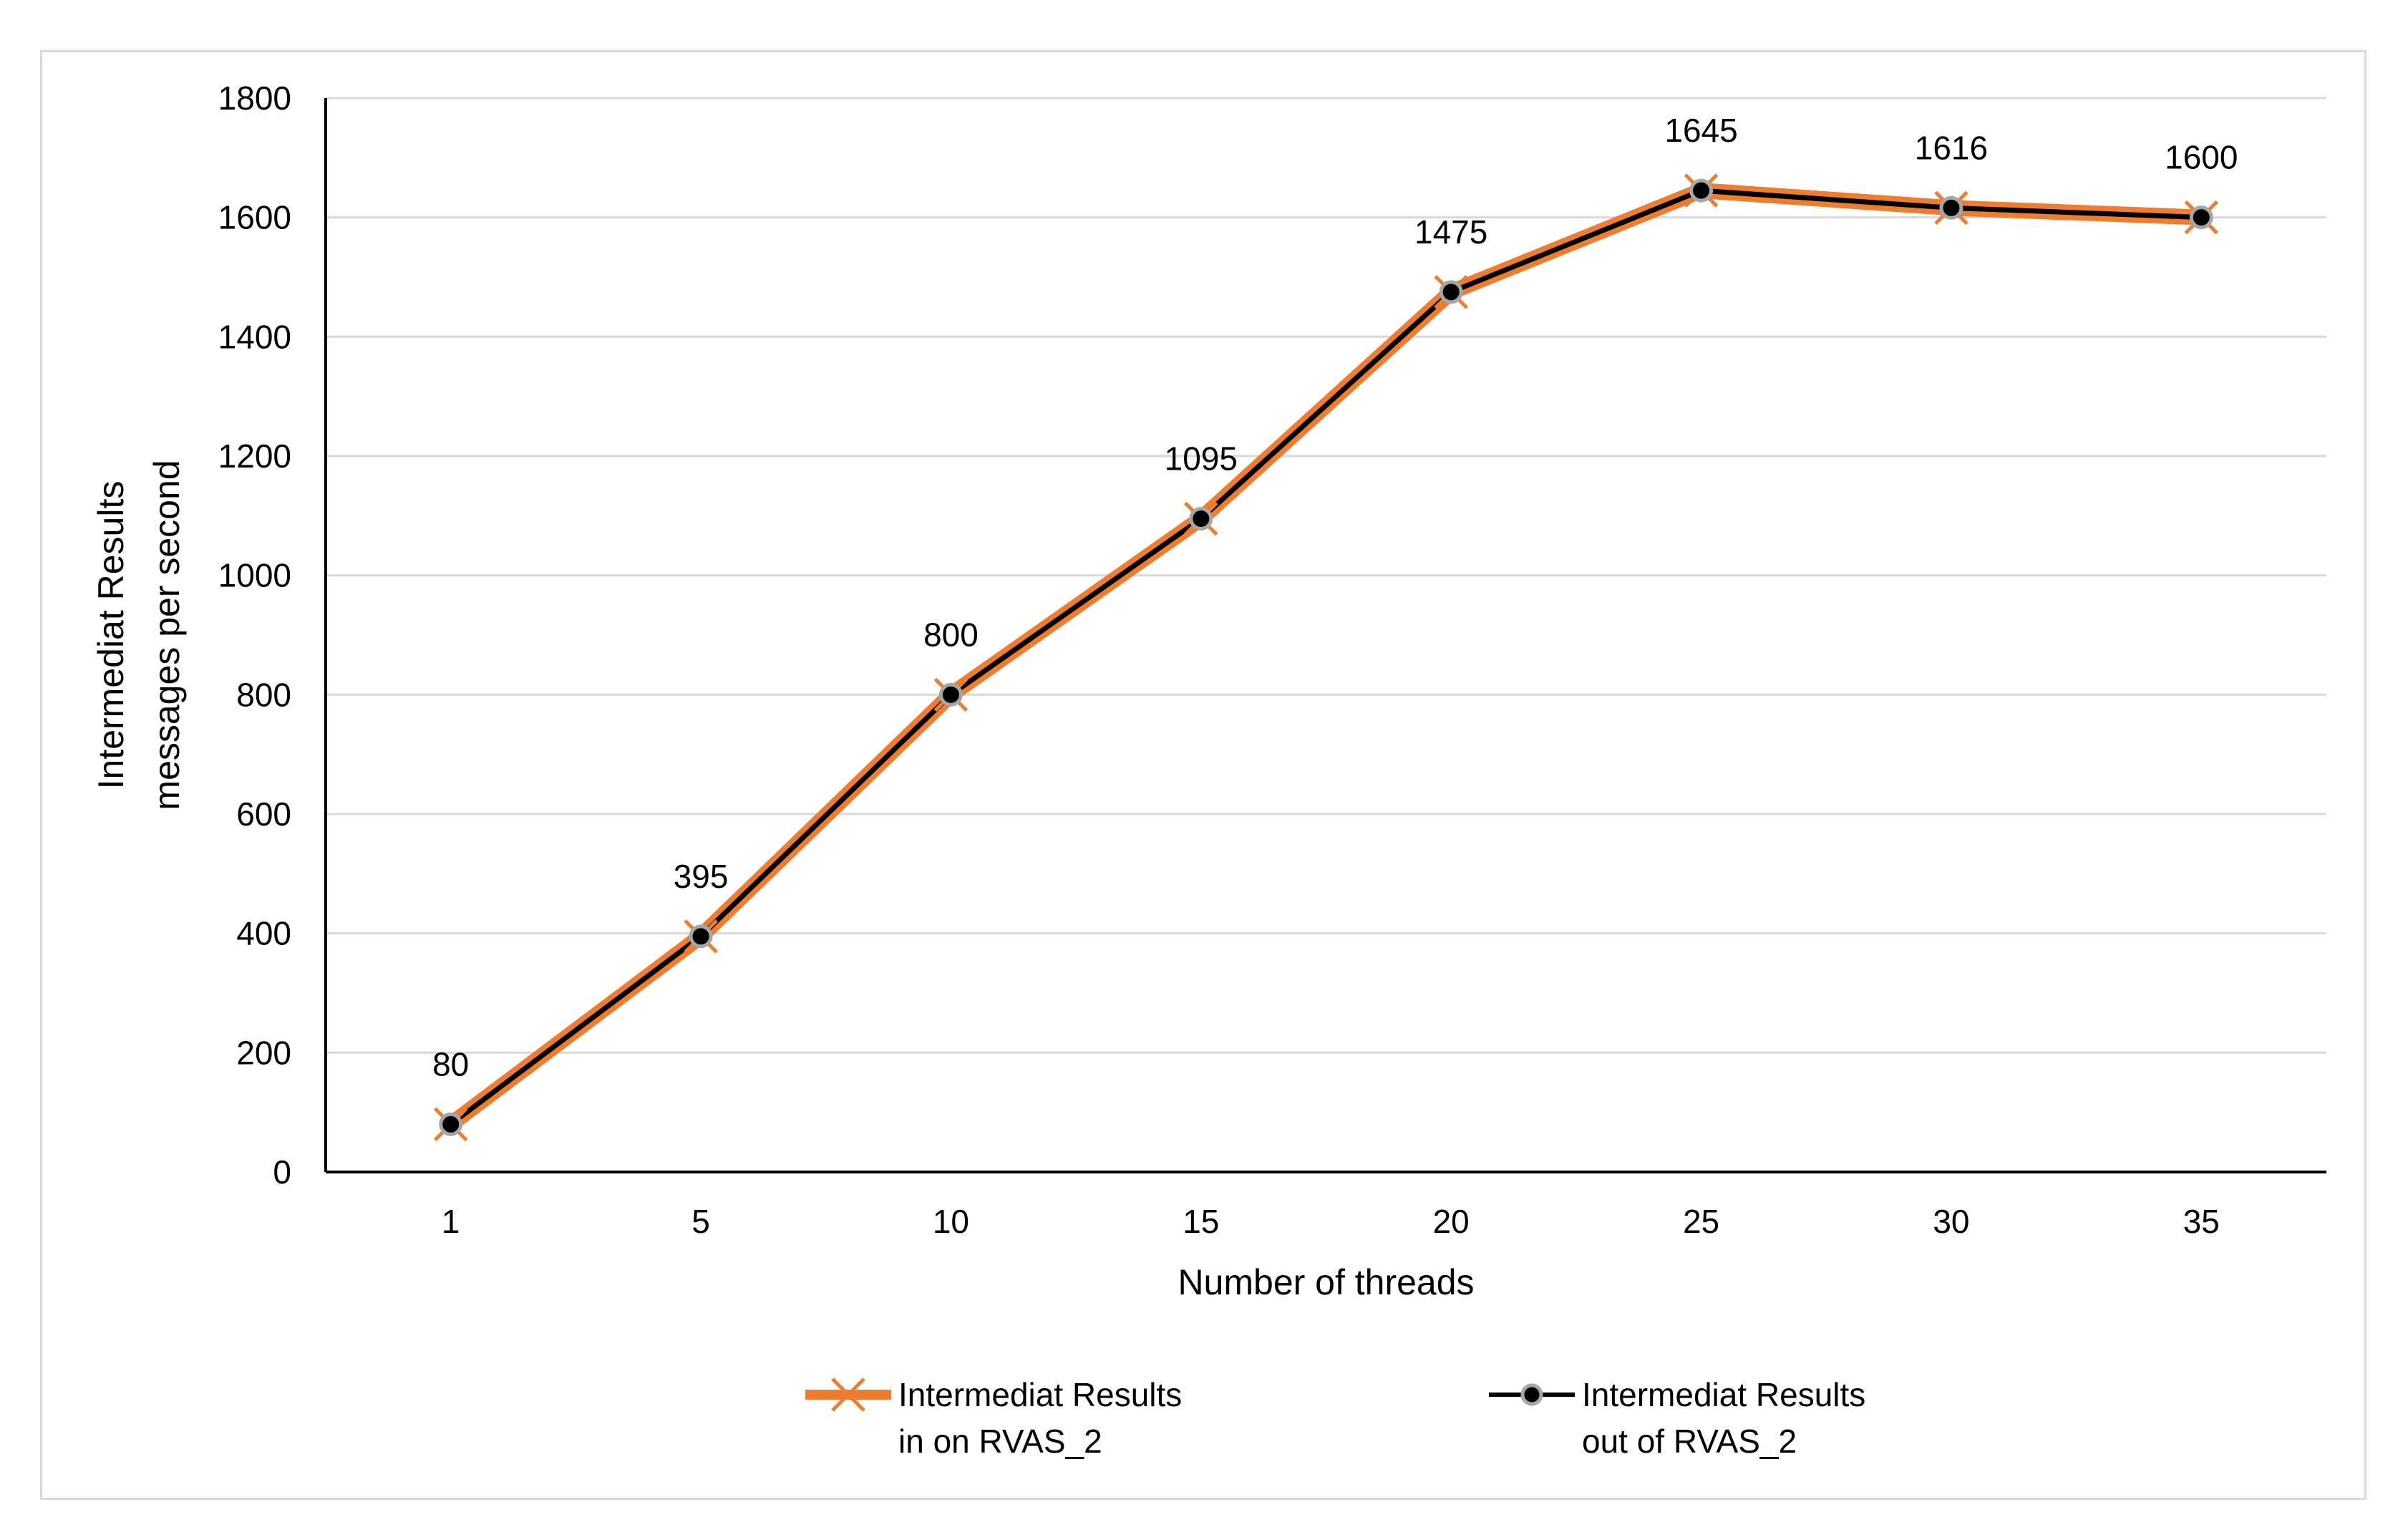 The height and width of the screenshot is (1540, 2408). I want to click on x-tick-label-5: 5, so click(701, 1222).